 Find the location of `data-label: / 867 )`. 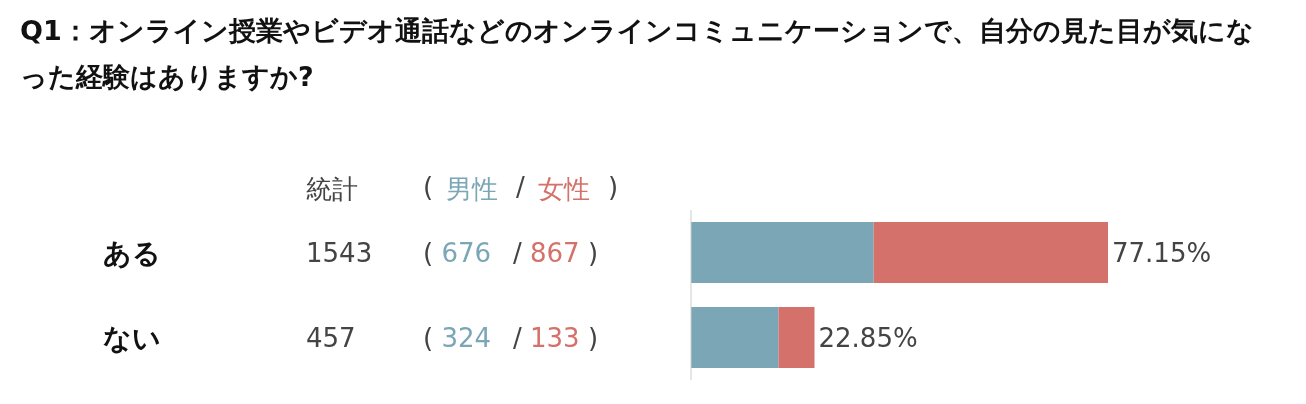

data-label: / 867 ) is located at coordinates (556, 252).